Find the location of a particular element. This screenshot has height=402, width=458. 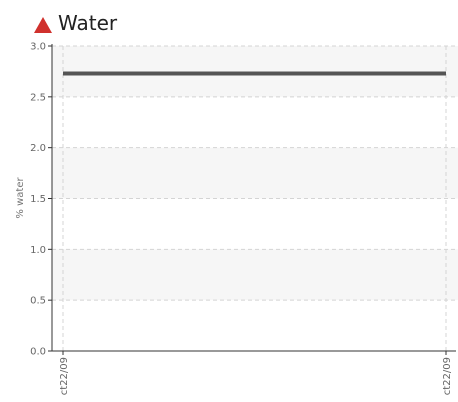

chart-header: Water is located at coordinates (75, 23).